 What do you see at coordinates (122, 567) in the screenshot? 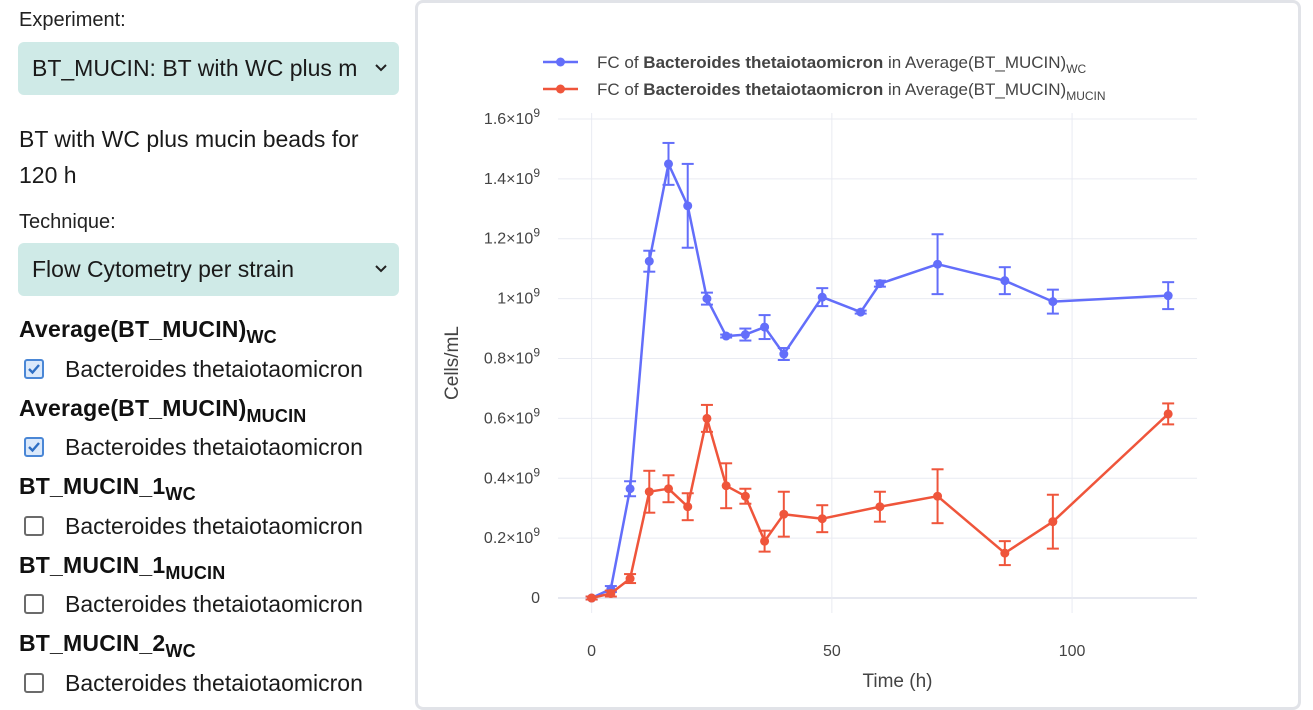
I see `group-heading: BT_MUCIN_1MUCIN` at bounding box center [122, 567].